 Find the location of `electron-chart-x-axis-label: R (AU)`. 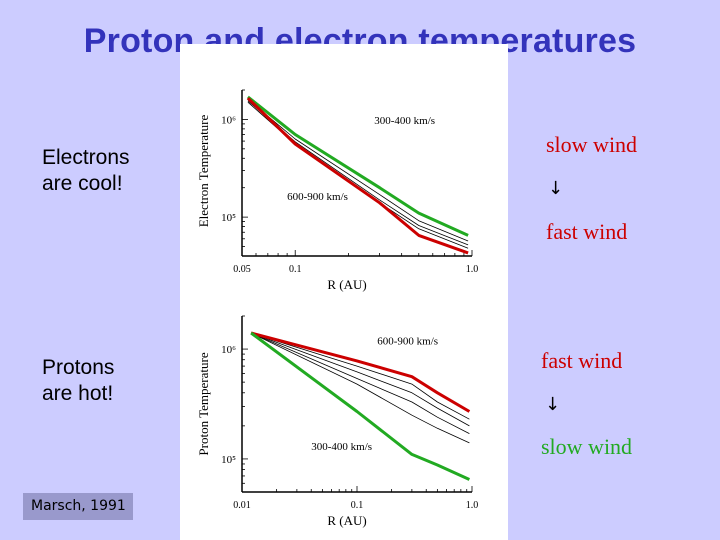

electron-chart-x-axis-label: R (AU) is located at coordinates (346, 284).